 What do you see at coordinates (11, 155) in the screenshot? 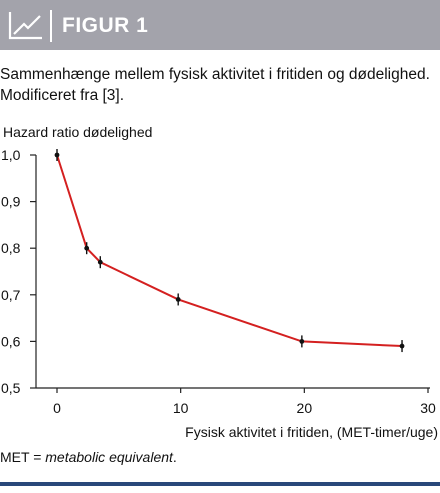
I see `y-tick-label: 1,0` at bounding box center [11, 155].